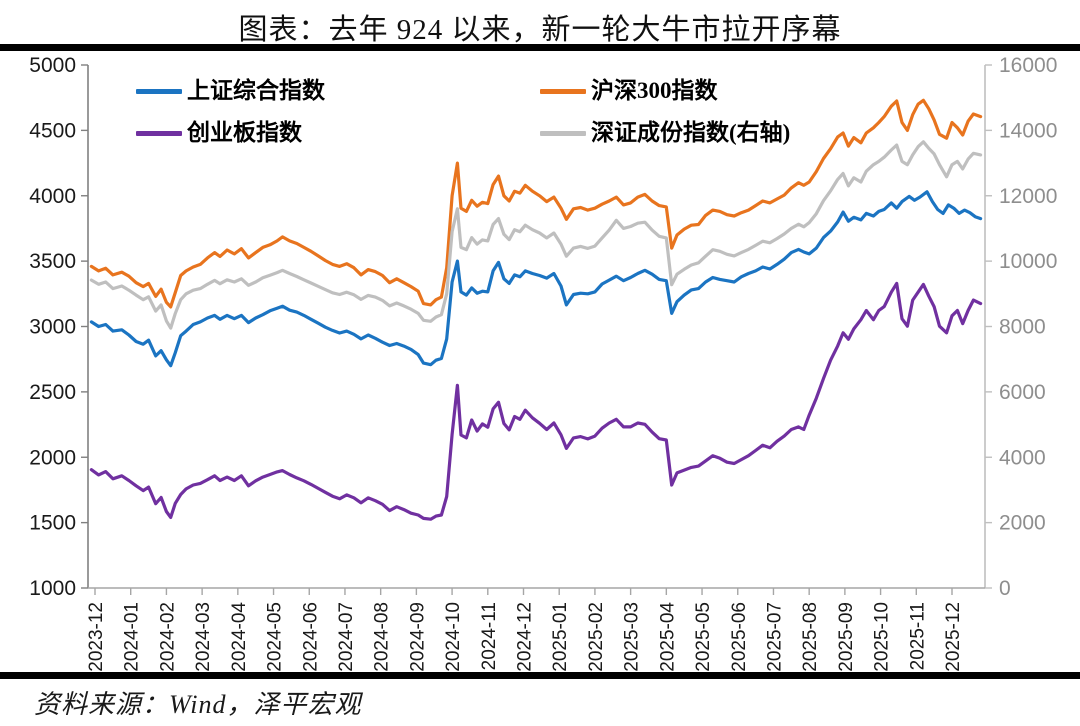  Describe the element at coordinates (256, 90) in the screenshot. I see `legend-label-sse: 上证综合指数` at that location.